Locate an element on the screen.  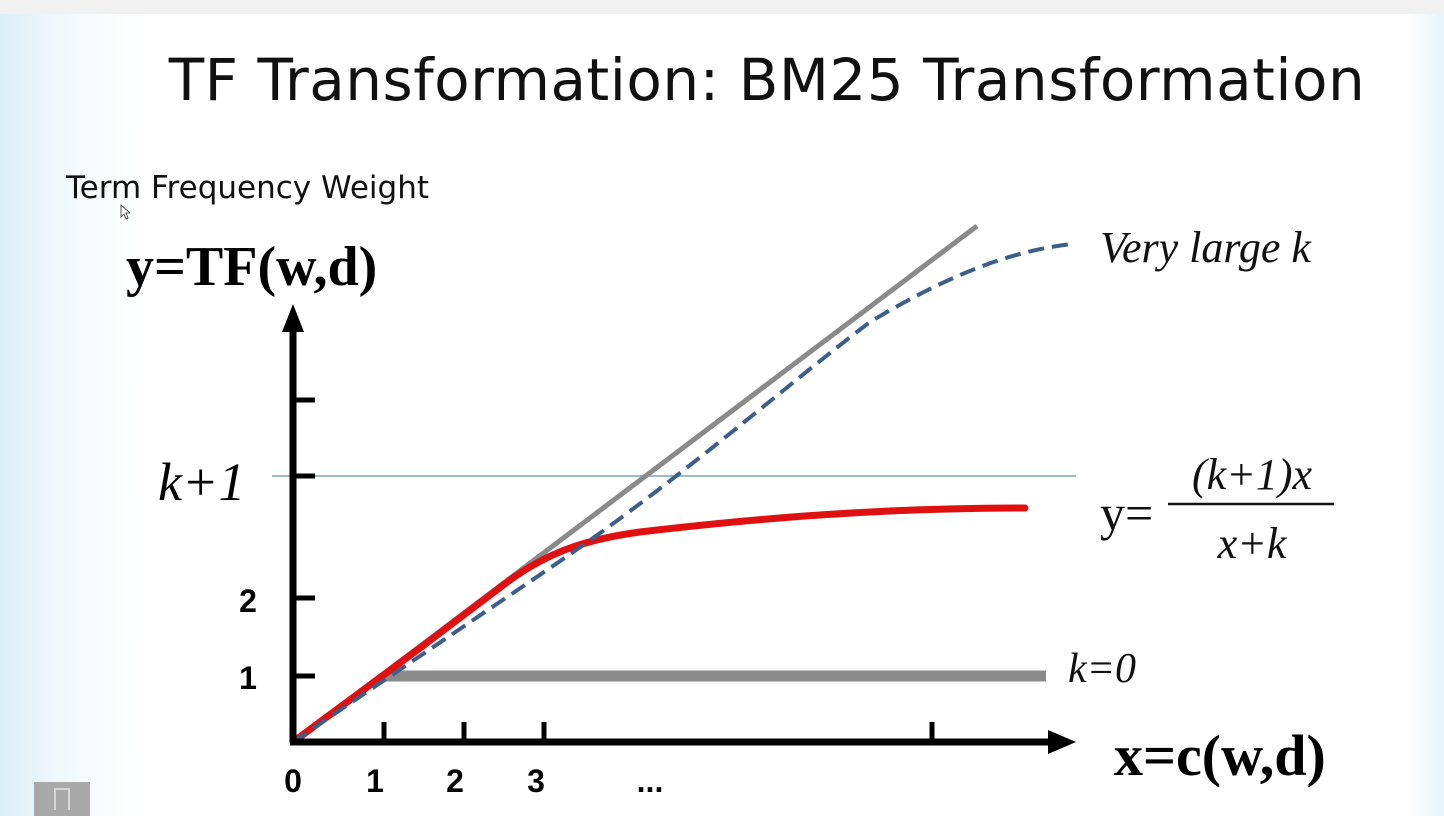
top-bar is located at coordinates (722, 7).